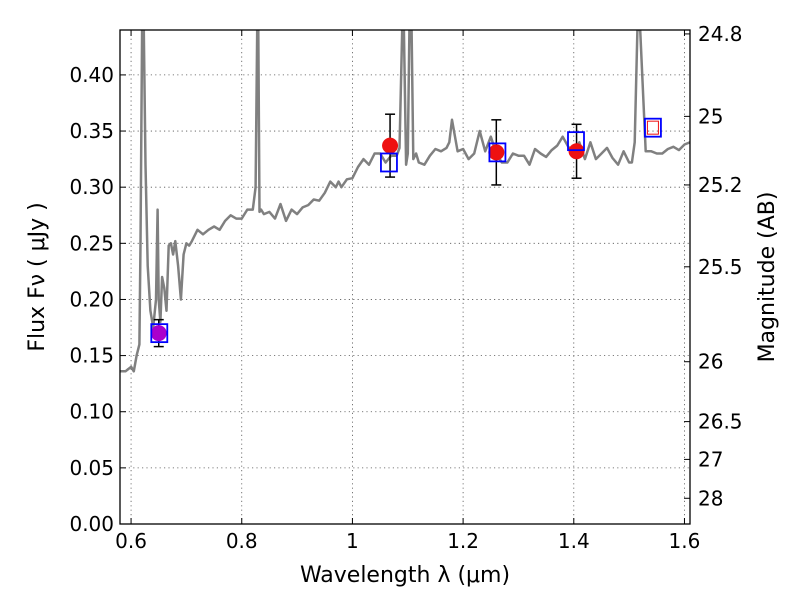 The height and width of the screenshot is (600, 800). What do you see at coordinates (37, 276) in the screenshot?
I see `y-axis-label: Flux Fν ( μJy )` at bounding box center [37, 276].